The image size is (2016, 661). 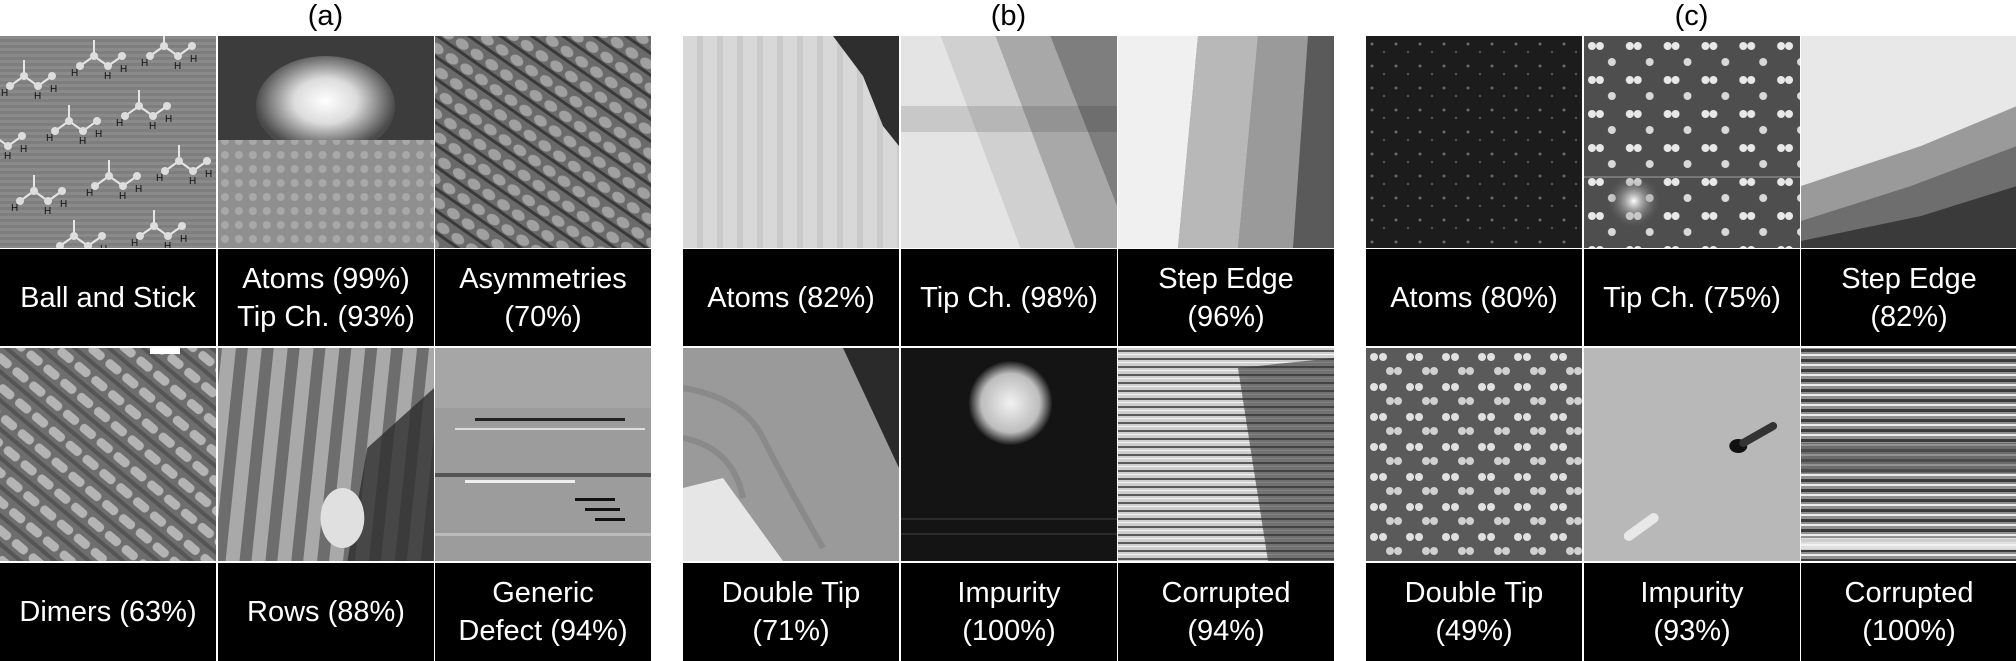 What do you see at coordinates (1908, 454) in the screenshot?
I see `stm-image-corrupted-streaks` at bounding box center [1908, 454].